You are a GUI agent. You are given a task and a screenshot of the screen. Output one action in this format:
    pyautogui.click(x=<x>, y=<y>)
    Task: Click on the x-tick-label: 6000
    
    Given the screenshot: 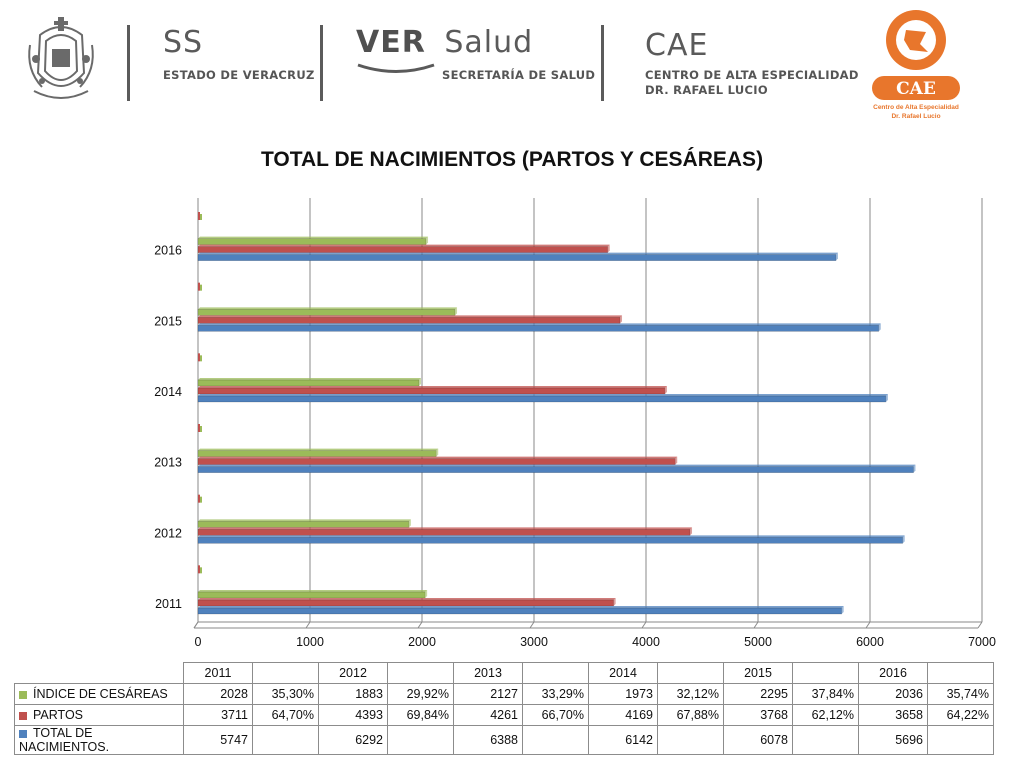 What is the action you would take?
    pyautogui.click(x=870, y=642)
    